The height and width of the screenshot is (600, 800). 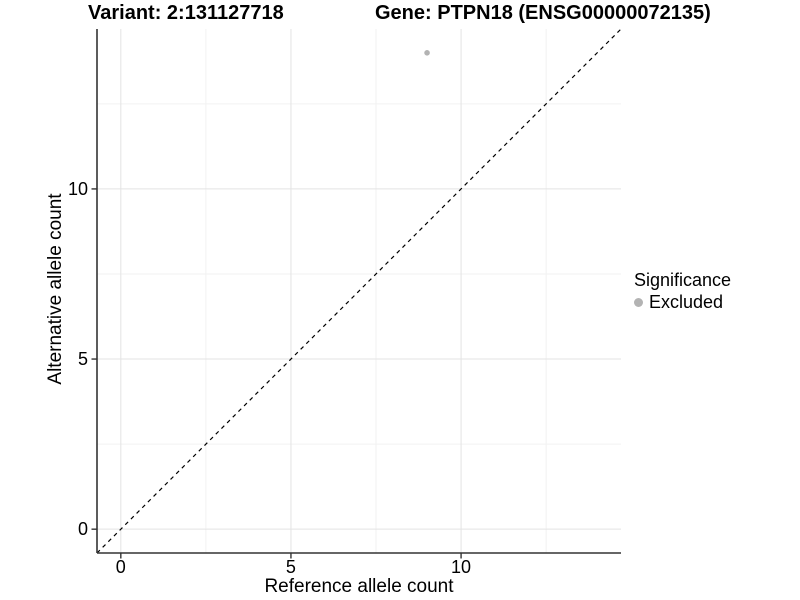 What do you see at coordinates (638, 302) in the screenshot?
I see `excluded-point-icon` at bounding box center [638, 302].